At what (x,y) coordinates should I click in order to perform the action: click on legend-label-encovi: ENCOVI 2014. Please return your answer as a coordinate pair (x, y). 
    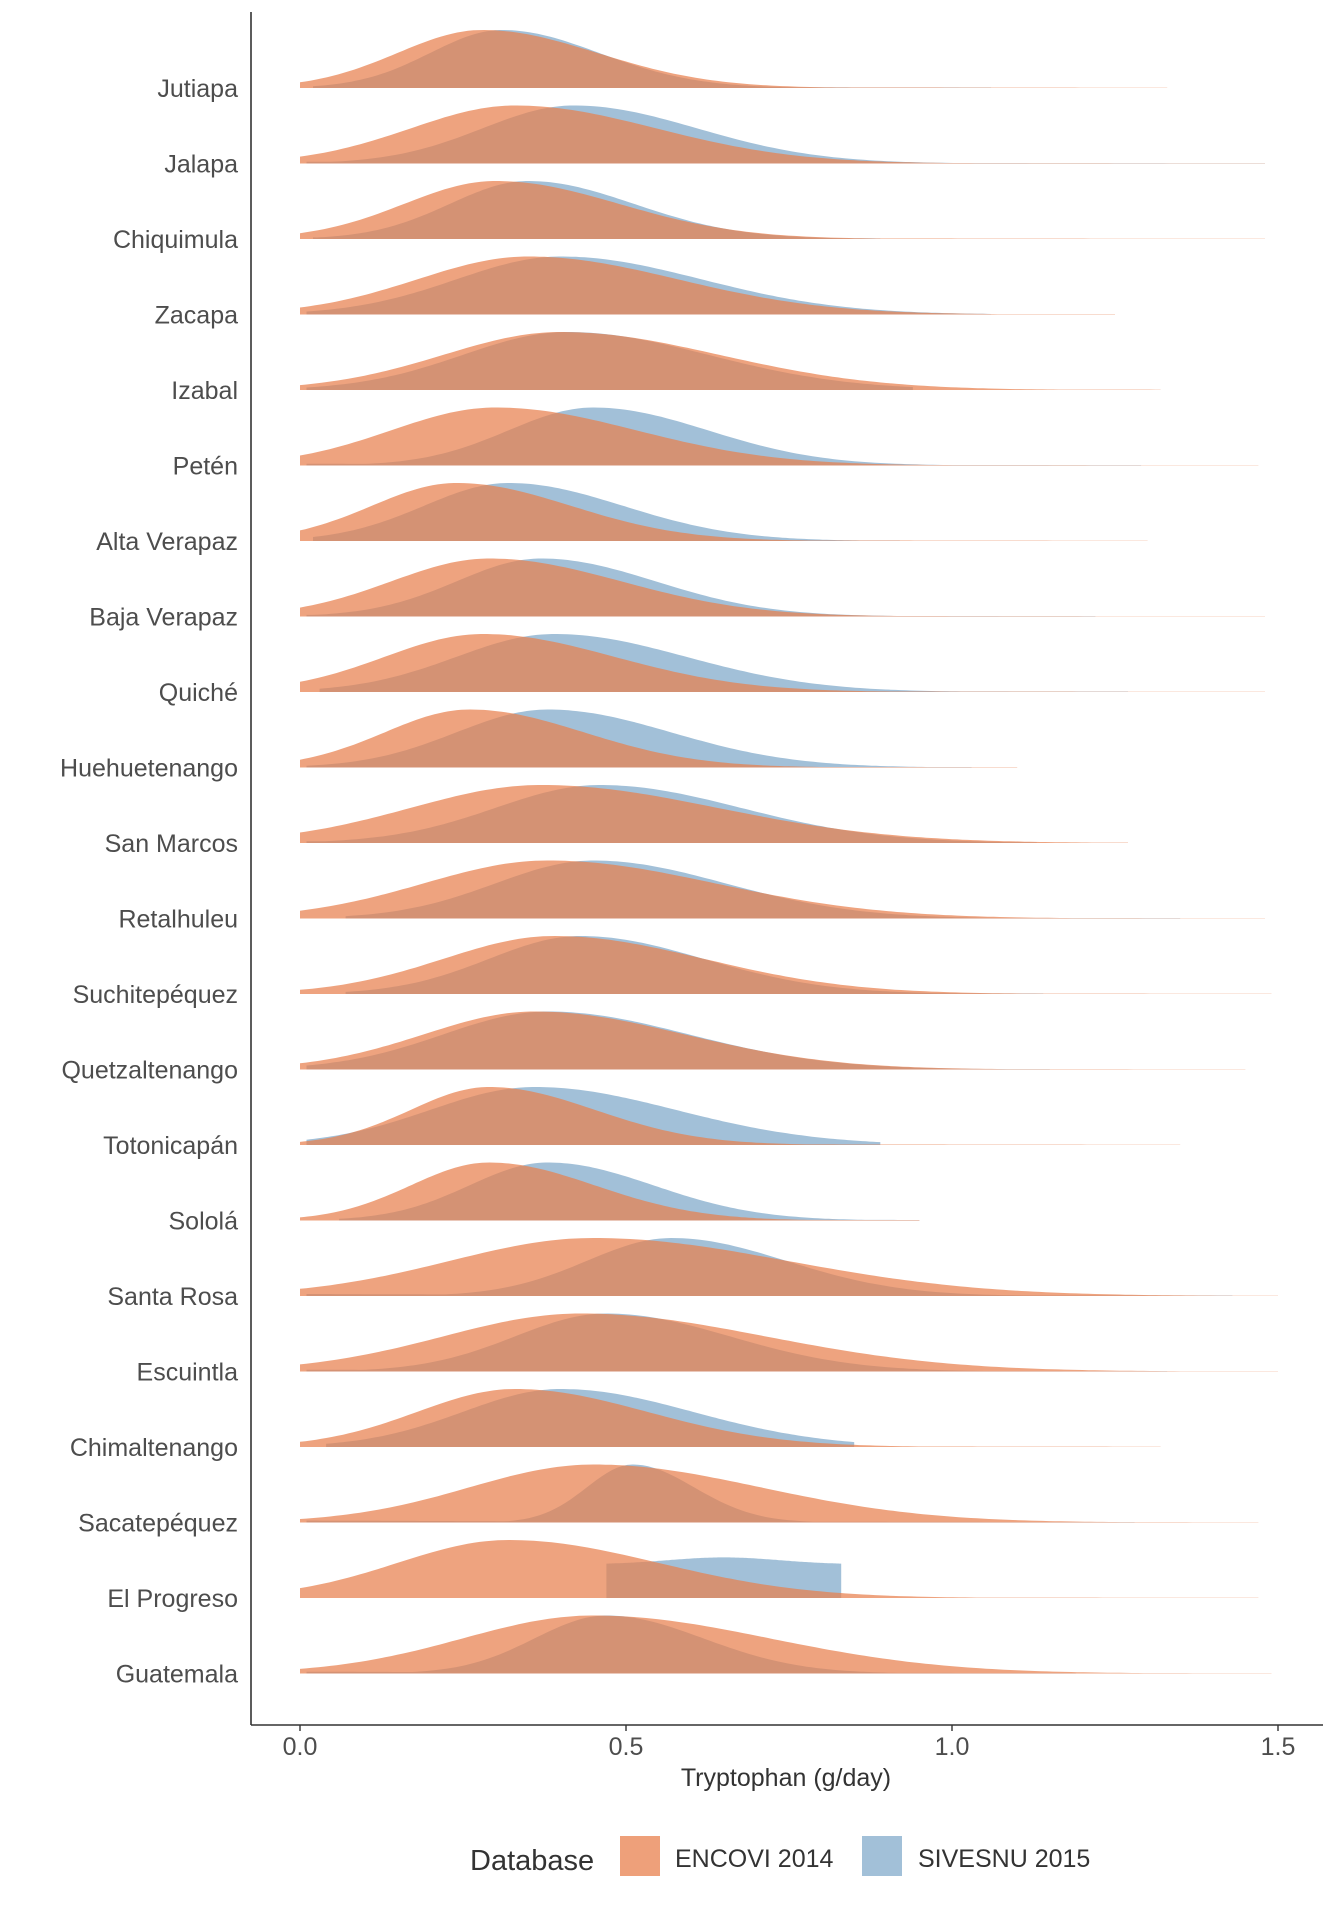
    Looking at the image, I should click on (754, 1859).